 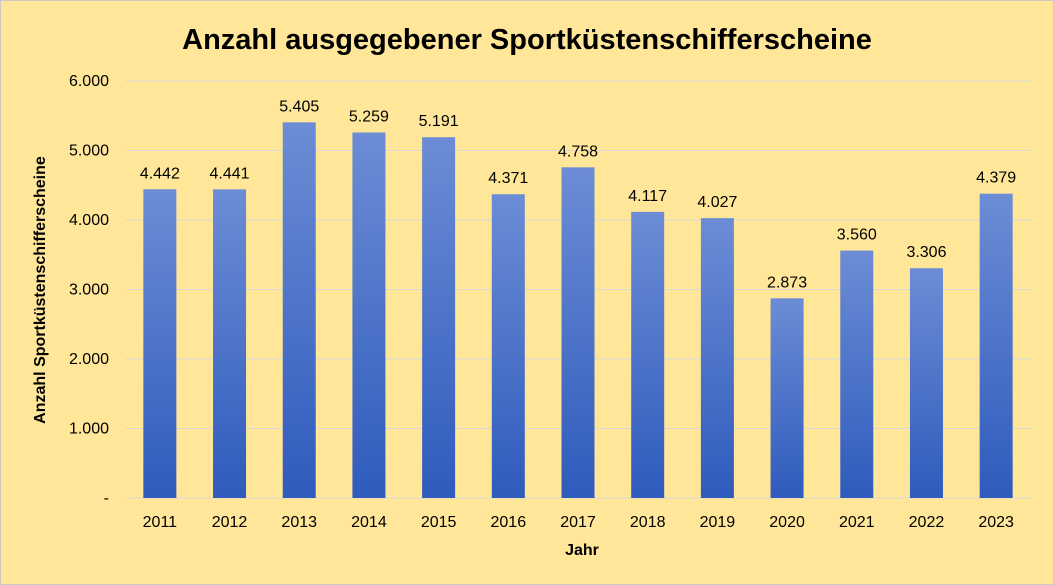 What do you see at coordinates (578, 151) in the screenshot?
I see `data-label-2017: 4.758` at bounding box center [578, 151].